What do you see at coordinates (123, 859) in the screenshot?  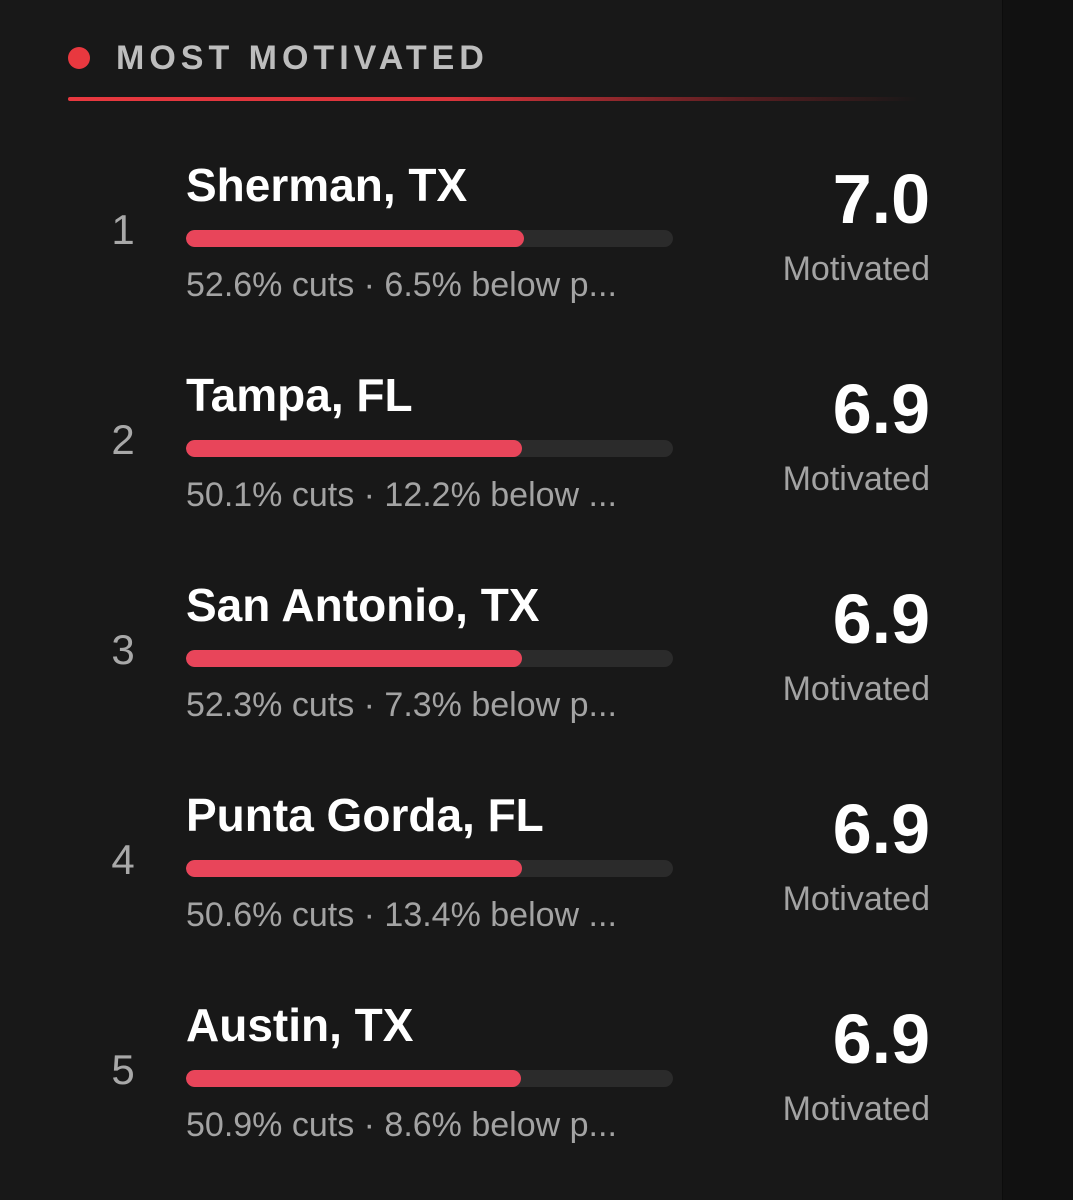 I see `rank-number: 4` at bounding box center [123, 859].